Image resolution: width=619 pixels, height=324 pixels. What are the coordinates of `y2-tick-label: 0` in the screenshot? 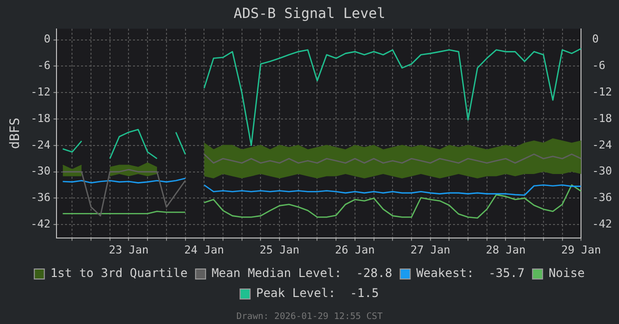 It's located at (595, 39).